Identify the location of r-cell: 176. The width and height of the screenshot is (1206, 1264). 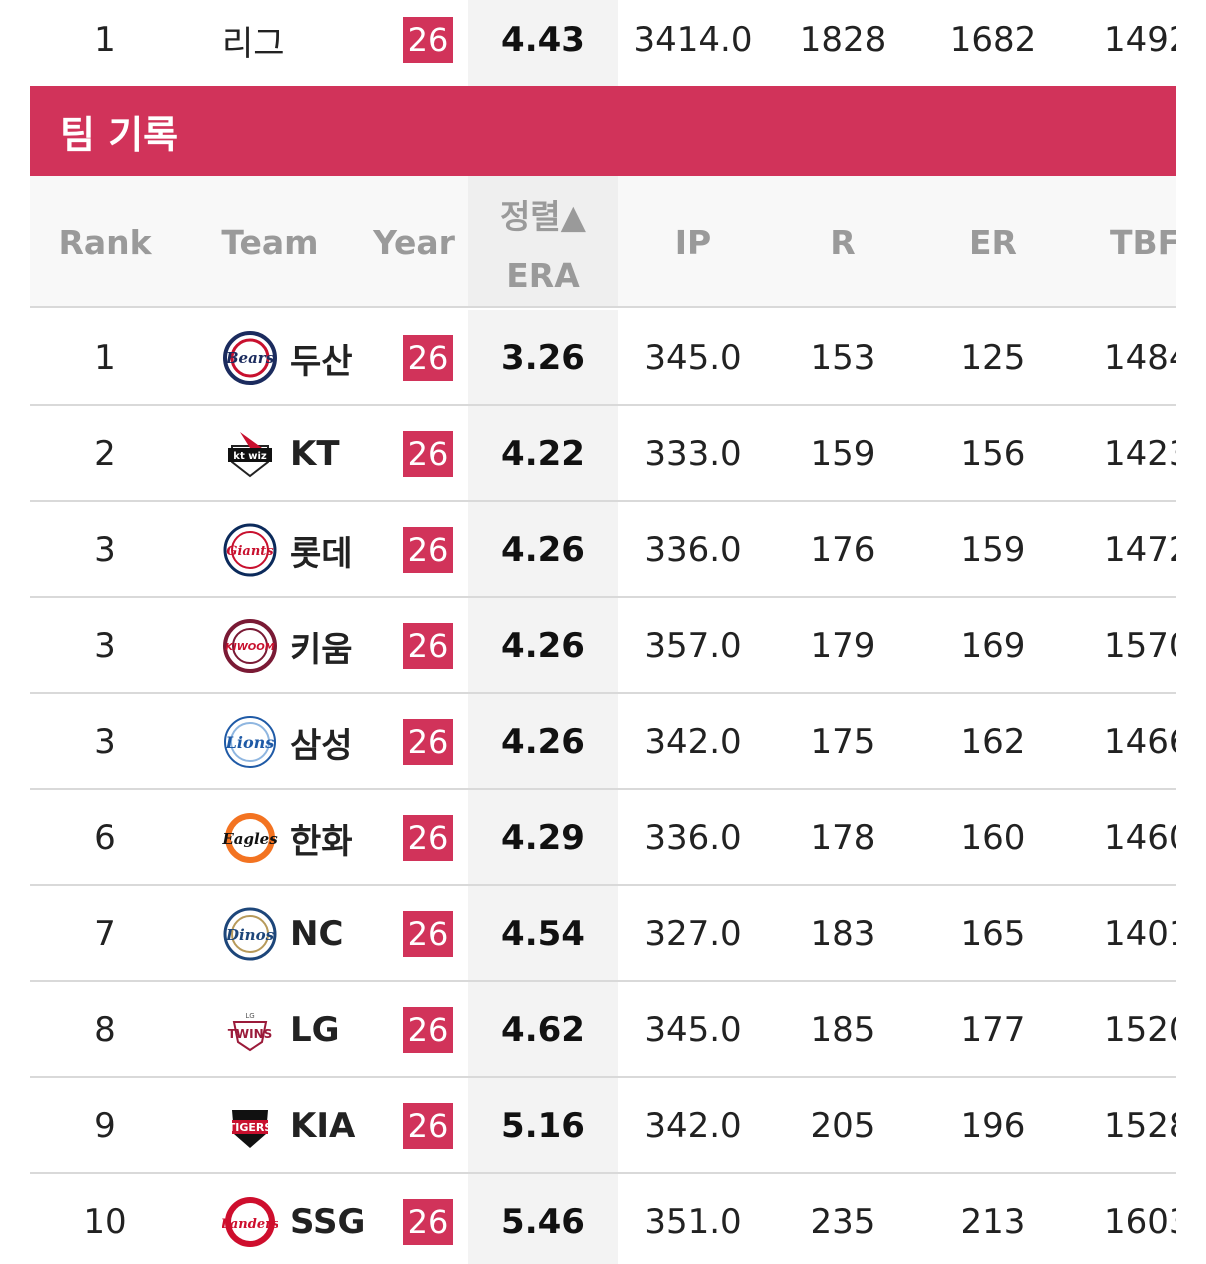
(843, 550).